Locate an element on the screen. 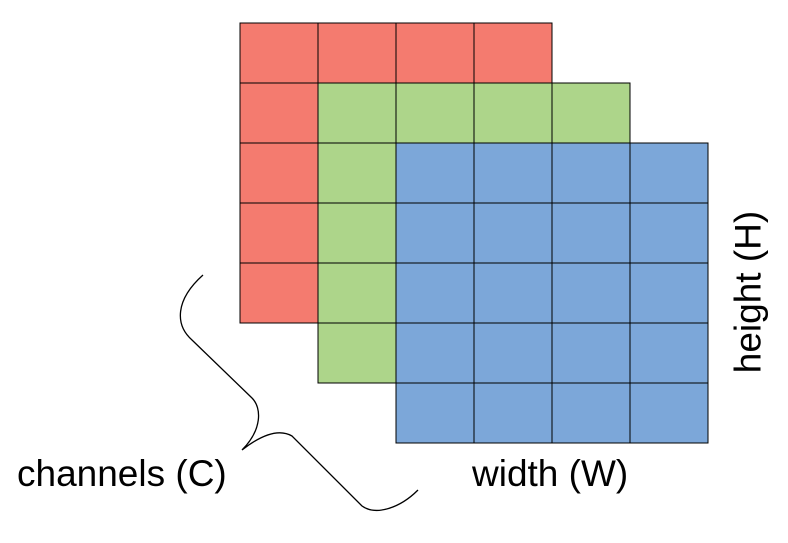 This screenshot has width=788, height=543. channels-label: channels (C) is located at coordinates (122, 473).